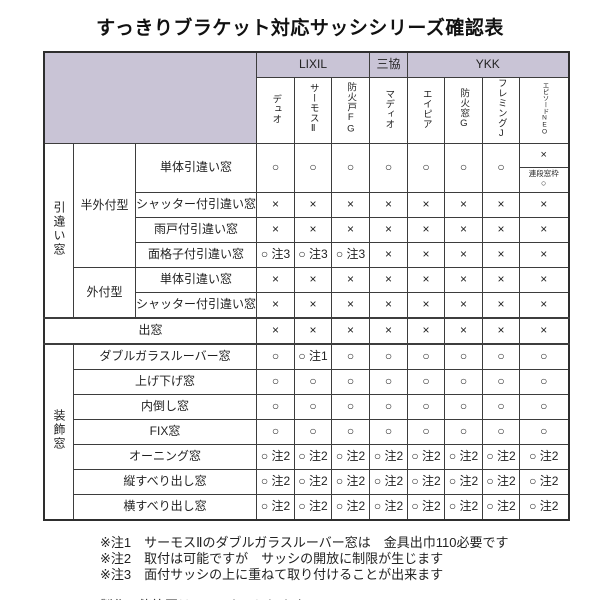 The image size is (600, 600). What do you see at coordinates (313, 64) in the screenshot?
I see `maker-lixil: LIXIL` at bounding box center [313, 64].